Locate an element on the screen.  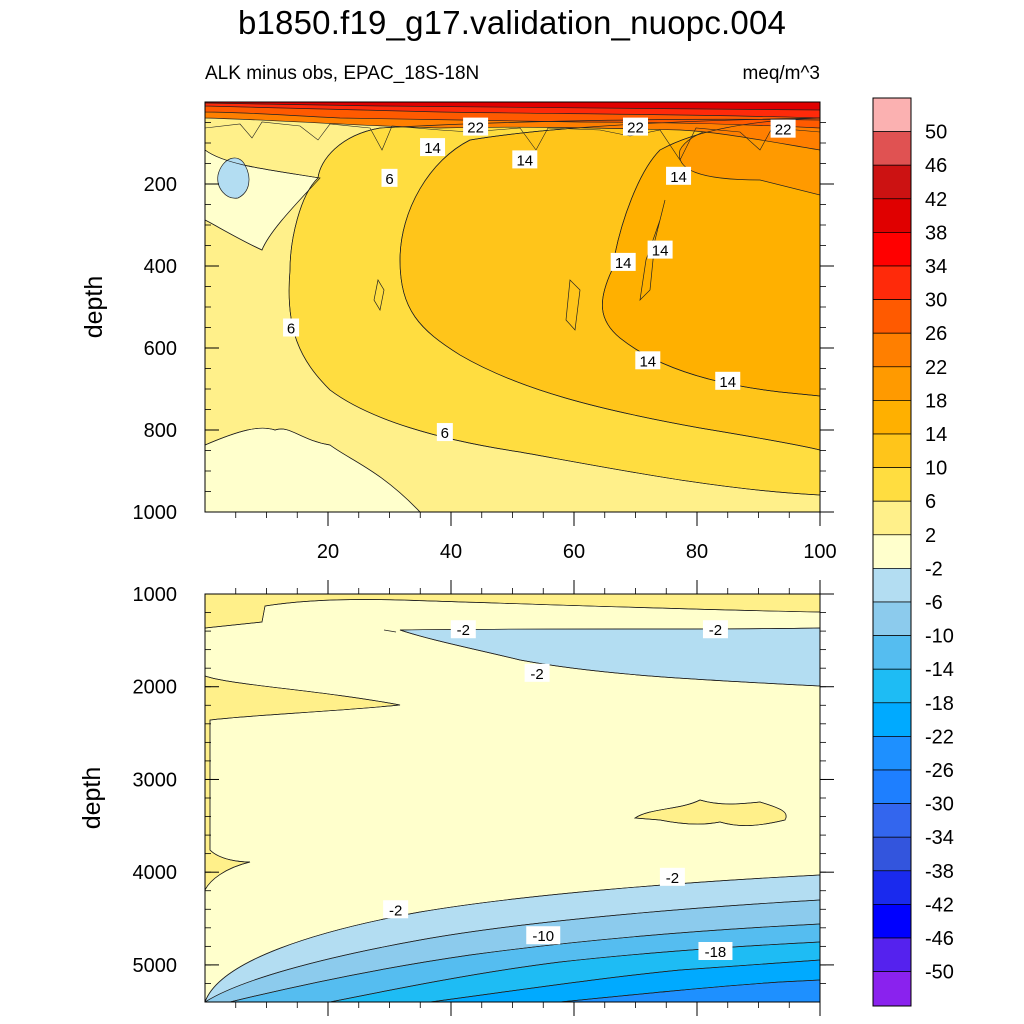
contour-line-m14 is located at coordinates (574, 971).